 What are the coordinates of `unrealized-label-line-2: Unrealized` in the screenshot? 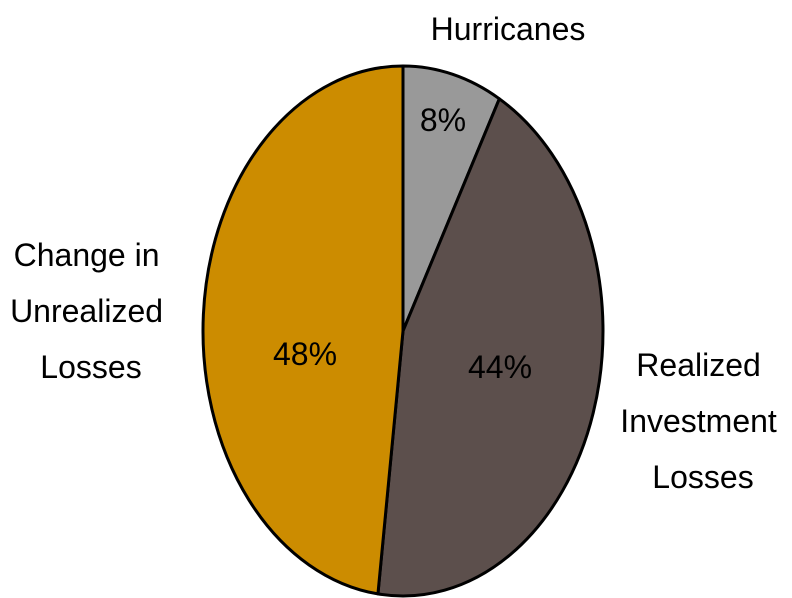 It's located at (86, 311).